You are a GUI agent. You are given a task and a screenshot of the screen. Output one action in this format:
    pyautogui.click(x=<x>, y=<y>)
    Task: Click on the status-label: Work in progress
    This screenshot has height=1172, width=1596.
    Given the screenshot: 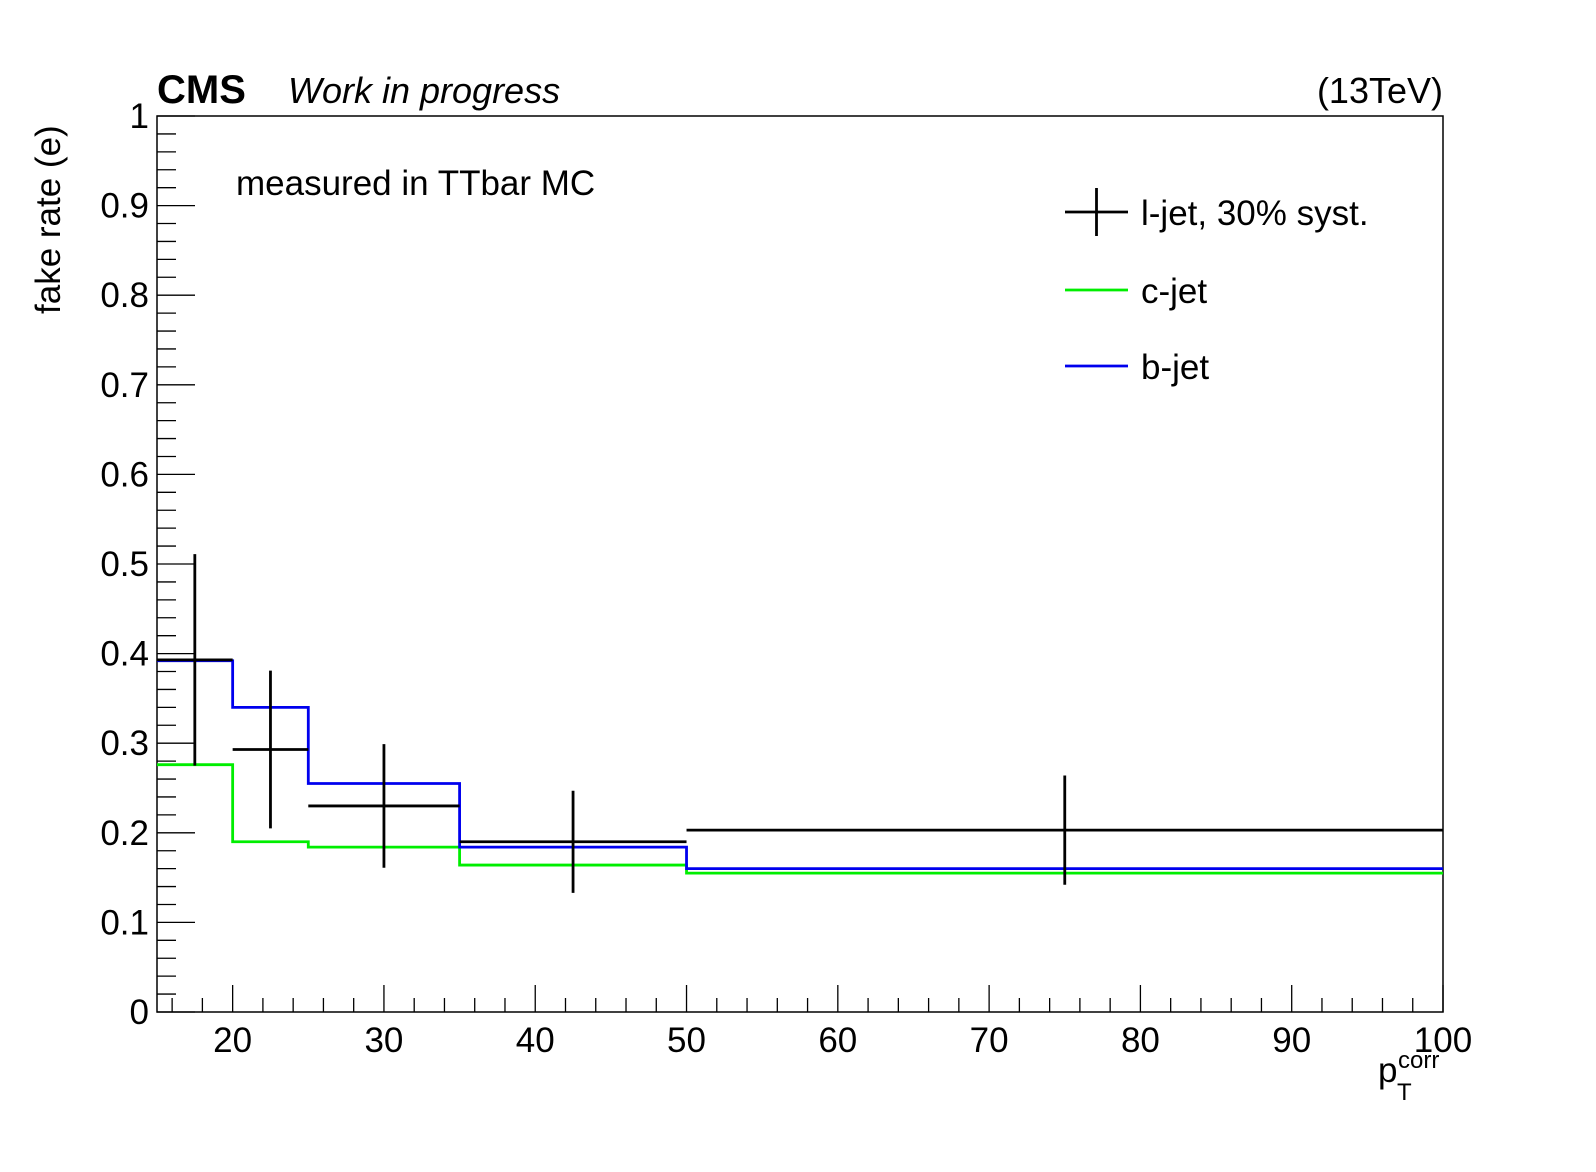 What is the action you would take?
    pyautogui.click(x=424, y=90)
    